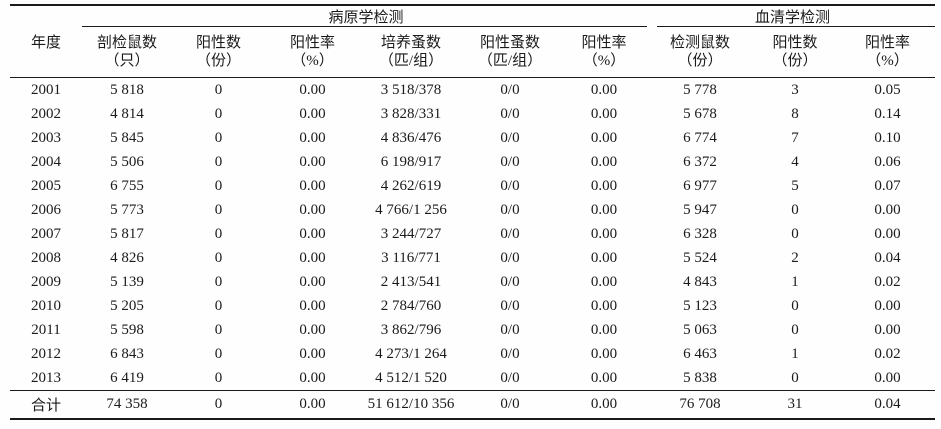  What do you see at coordinates (700, 329) in the screenshot?
I see `table-cell: 5 063` at bounding box center [700, 329].